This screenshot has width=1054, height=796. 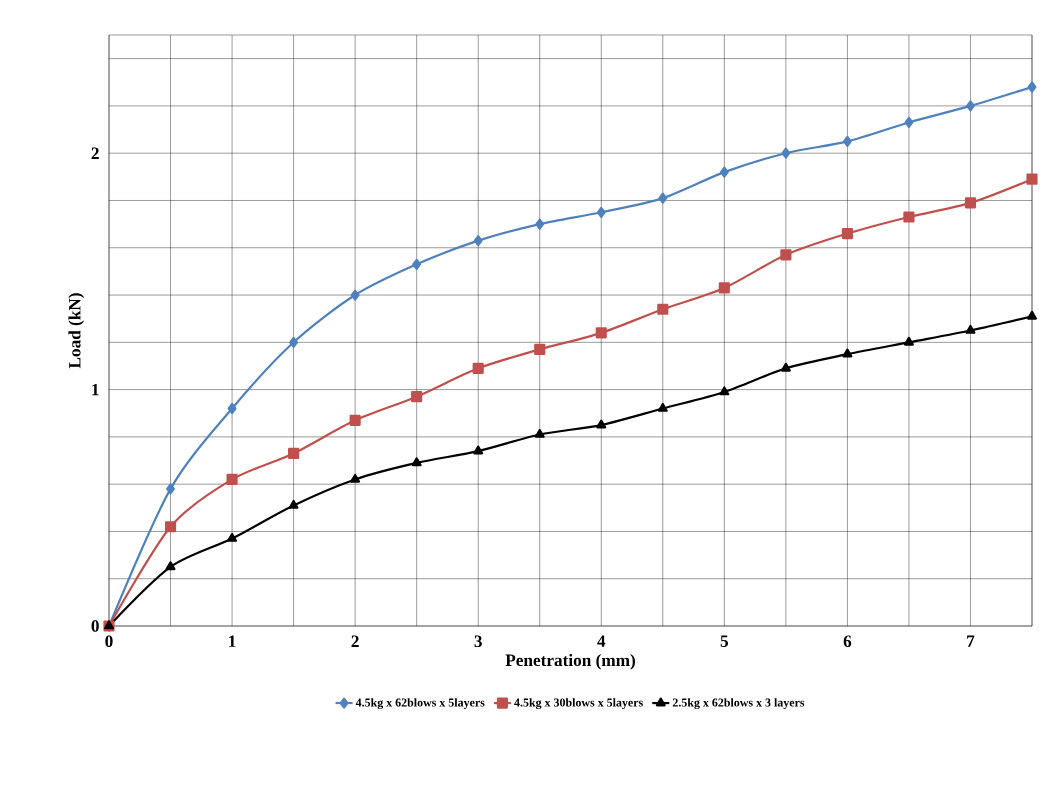 What do you see at coordinates (570, 661) in the screenshot?
I see `x-axis-title: Penetration (mm)` at bounding box center [570, 661].